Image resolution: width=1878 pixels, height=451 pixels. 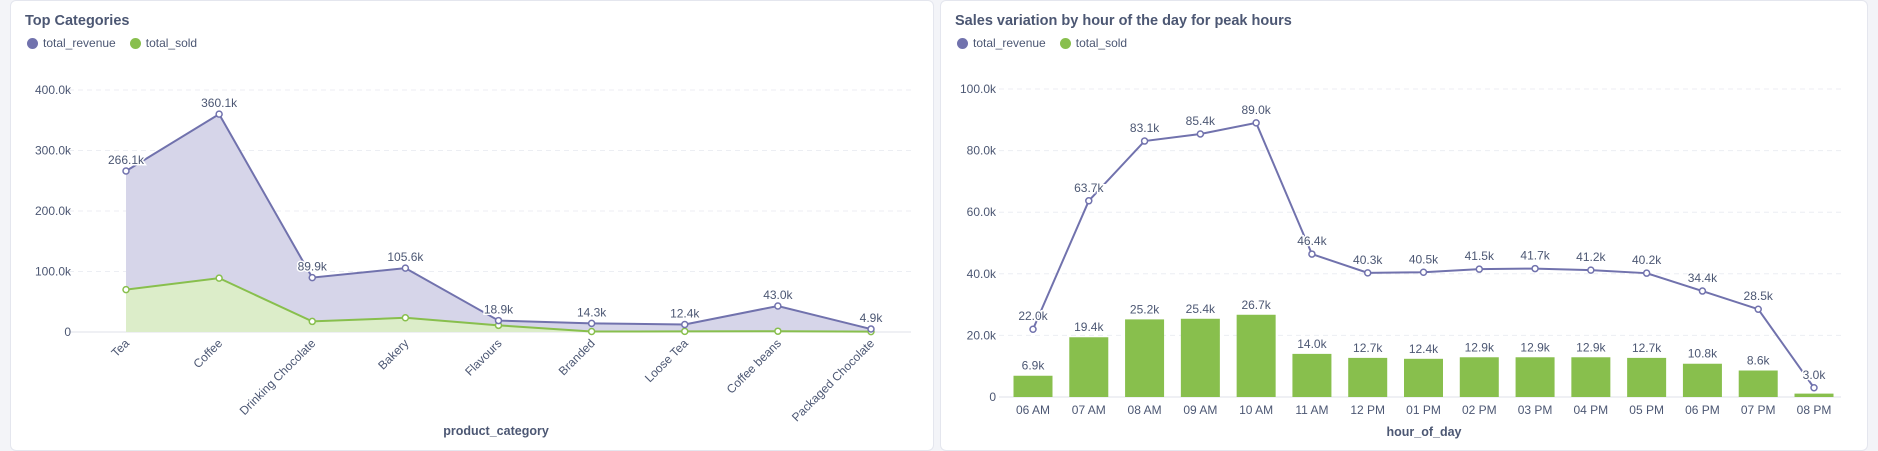 What do you see at coordinates (1256, 305) in the screenshot?
I see `data-label-total-sold: 26.7k` at bounding box center [1256, 305].